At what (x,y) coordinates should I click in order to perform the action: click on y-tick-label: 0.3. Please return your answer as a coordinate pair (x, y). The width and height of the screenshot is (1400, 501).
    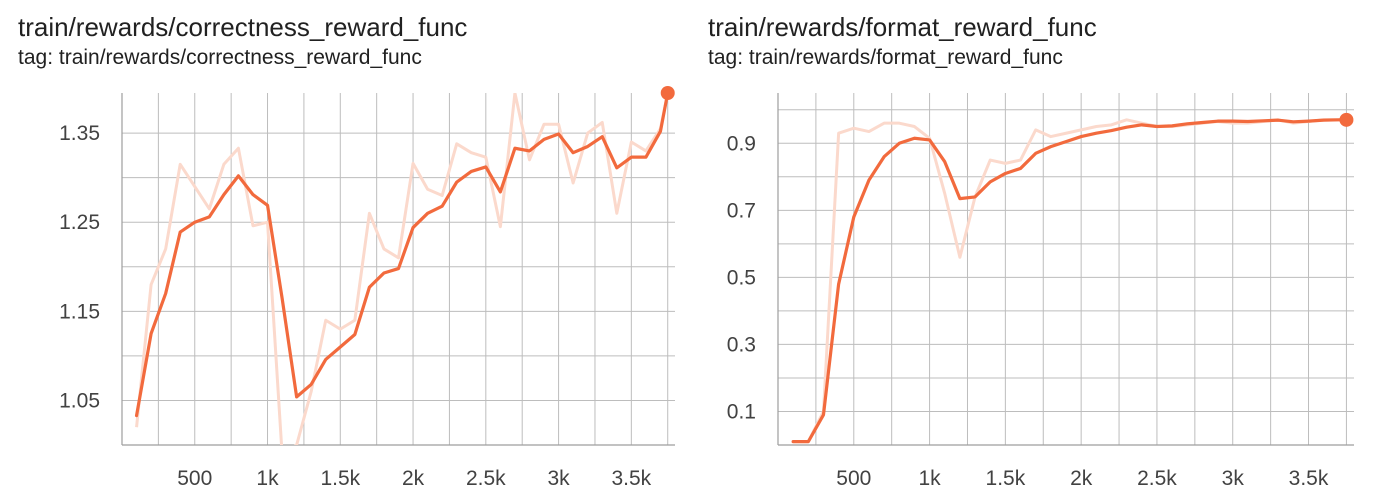
    Looking at the image, I should click on (741, 344).